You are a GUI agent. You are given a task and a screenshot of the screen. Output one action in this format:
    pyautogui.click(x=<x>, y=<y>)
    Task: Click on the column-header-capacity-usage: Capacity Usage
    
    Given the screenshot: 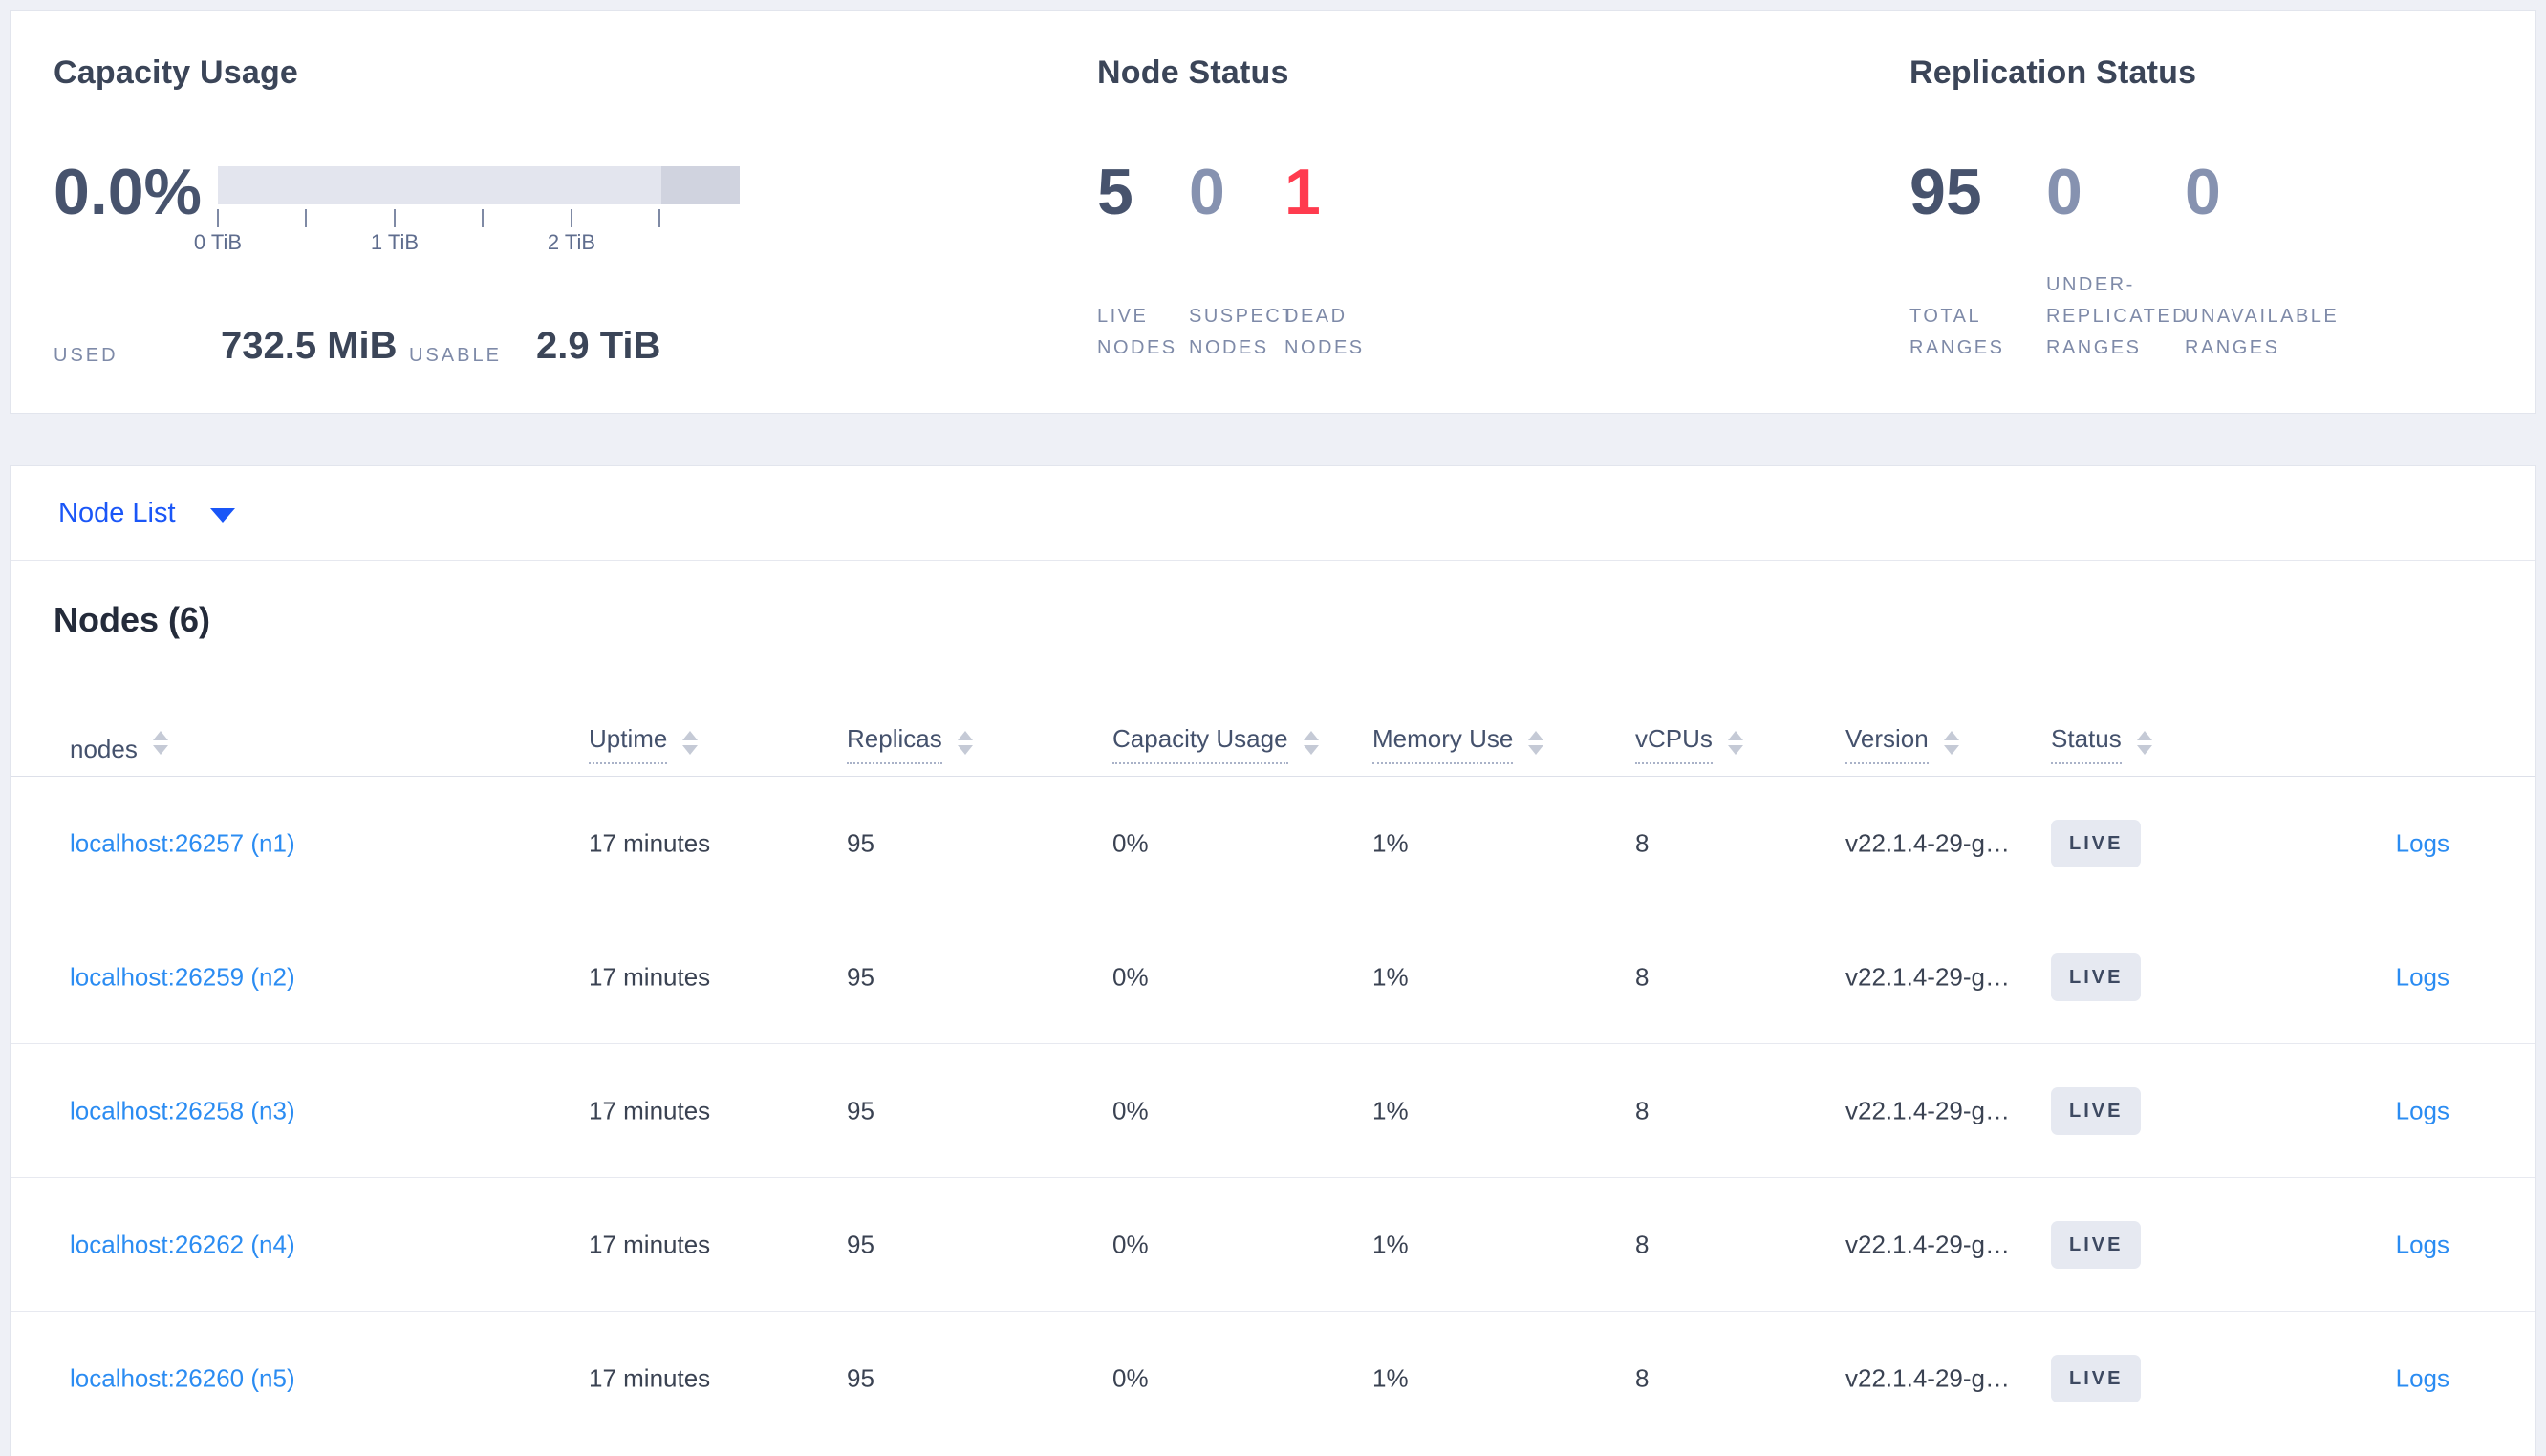 What is the action you would take?
    pyautogui.click(x=1215, y=744)
    